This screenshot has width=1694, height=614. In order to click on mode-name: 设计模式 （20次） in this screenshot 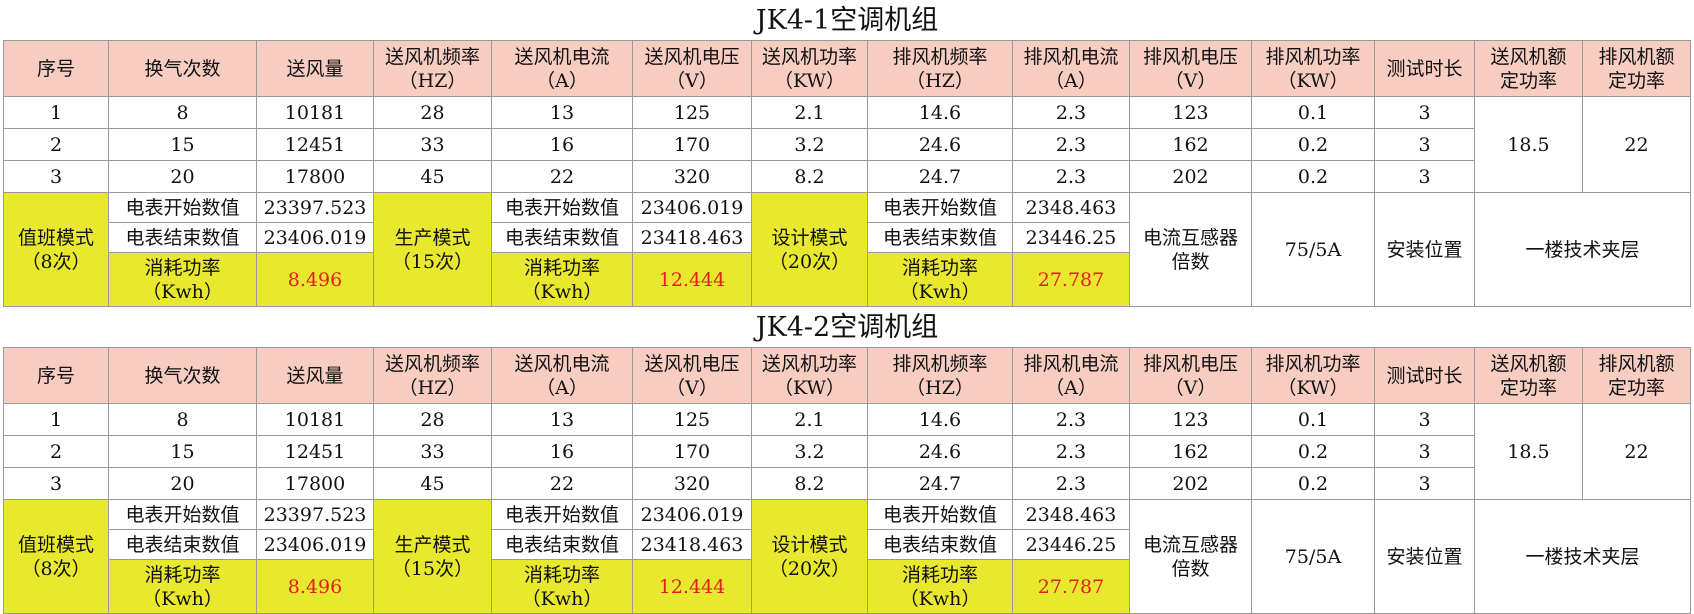, I will do `click(809, 556)`.